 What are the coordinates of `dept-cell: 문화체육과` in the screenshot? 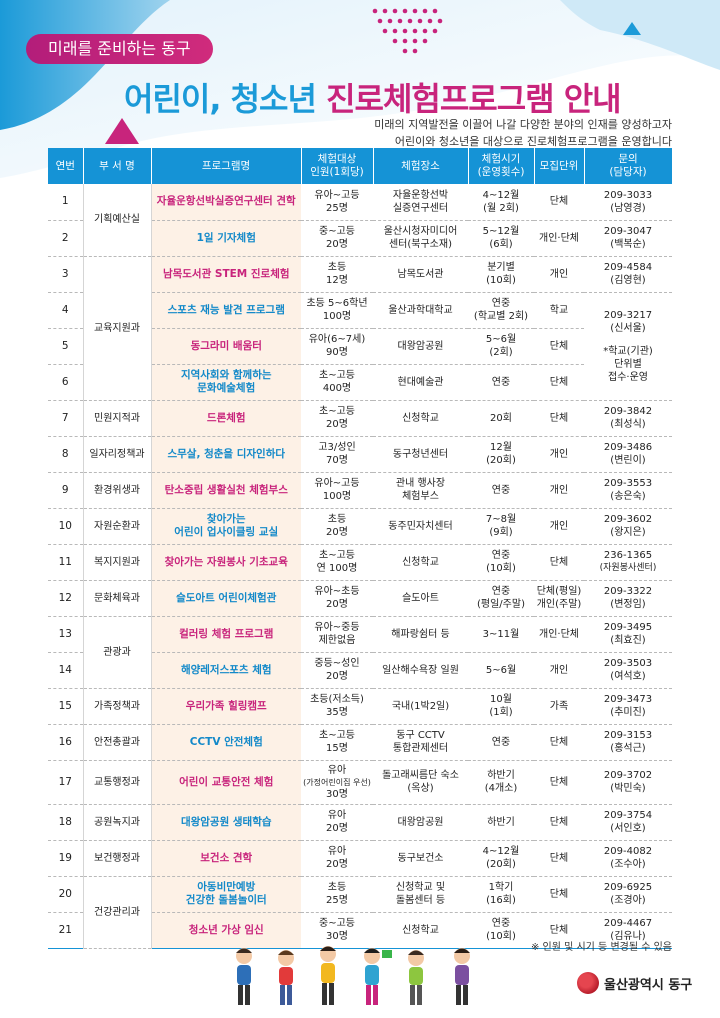 It's located at (117, 598).